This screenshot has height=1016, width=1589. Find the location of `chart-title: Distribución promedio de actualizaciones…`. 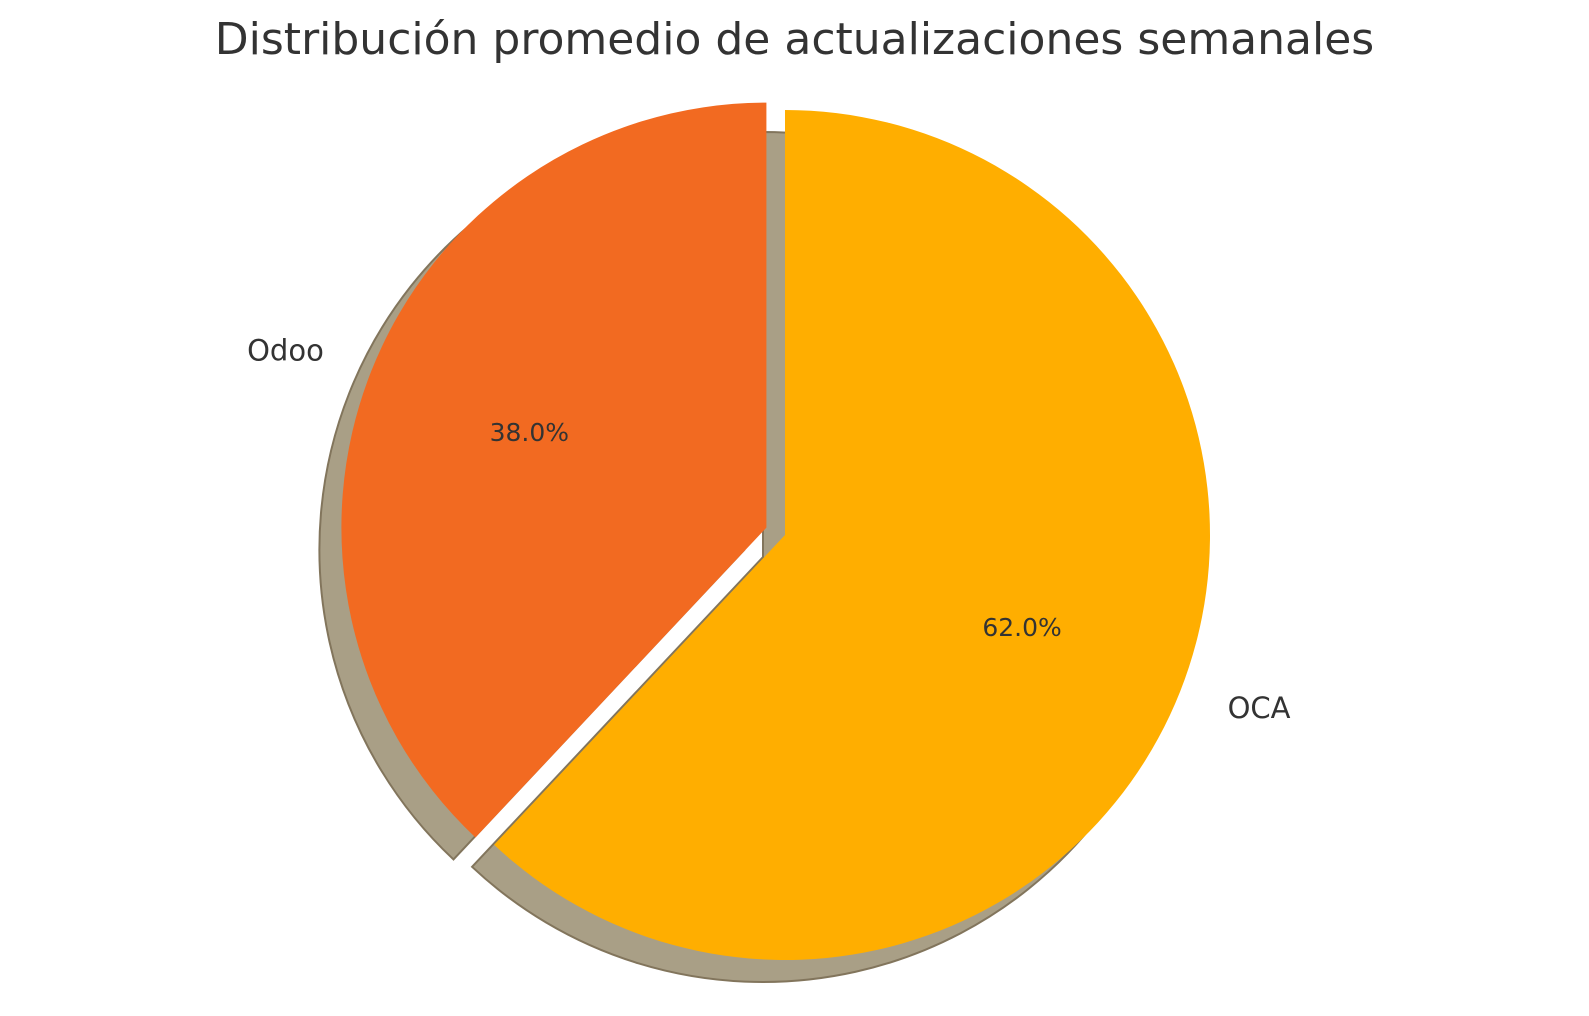

chart-title: Distribución promedio de actualizaciones… is located at coordinates (794, 39).